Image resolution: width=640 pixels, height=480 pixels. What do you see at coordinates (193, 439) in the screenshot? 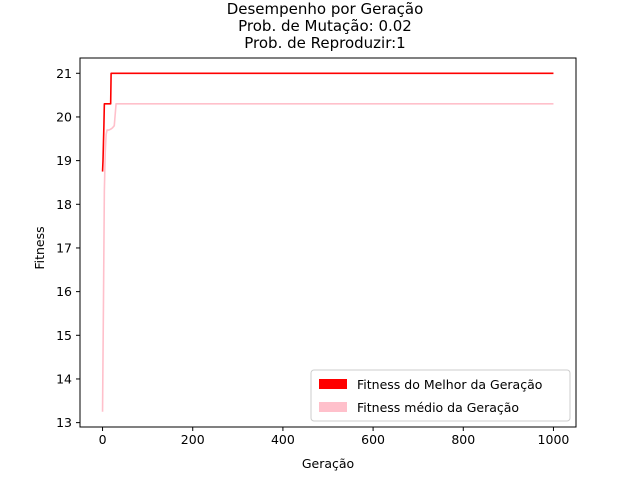
I see `x-tick-label: 200` at bounding box center [193, 439].